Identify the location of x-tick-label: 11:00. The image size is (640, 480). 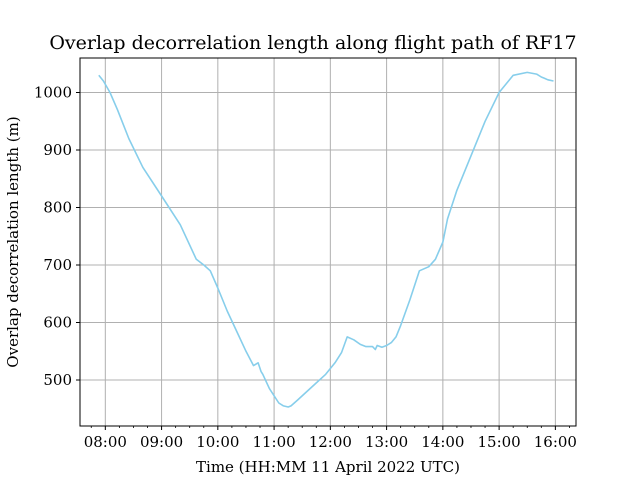
(273, 442).